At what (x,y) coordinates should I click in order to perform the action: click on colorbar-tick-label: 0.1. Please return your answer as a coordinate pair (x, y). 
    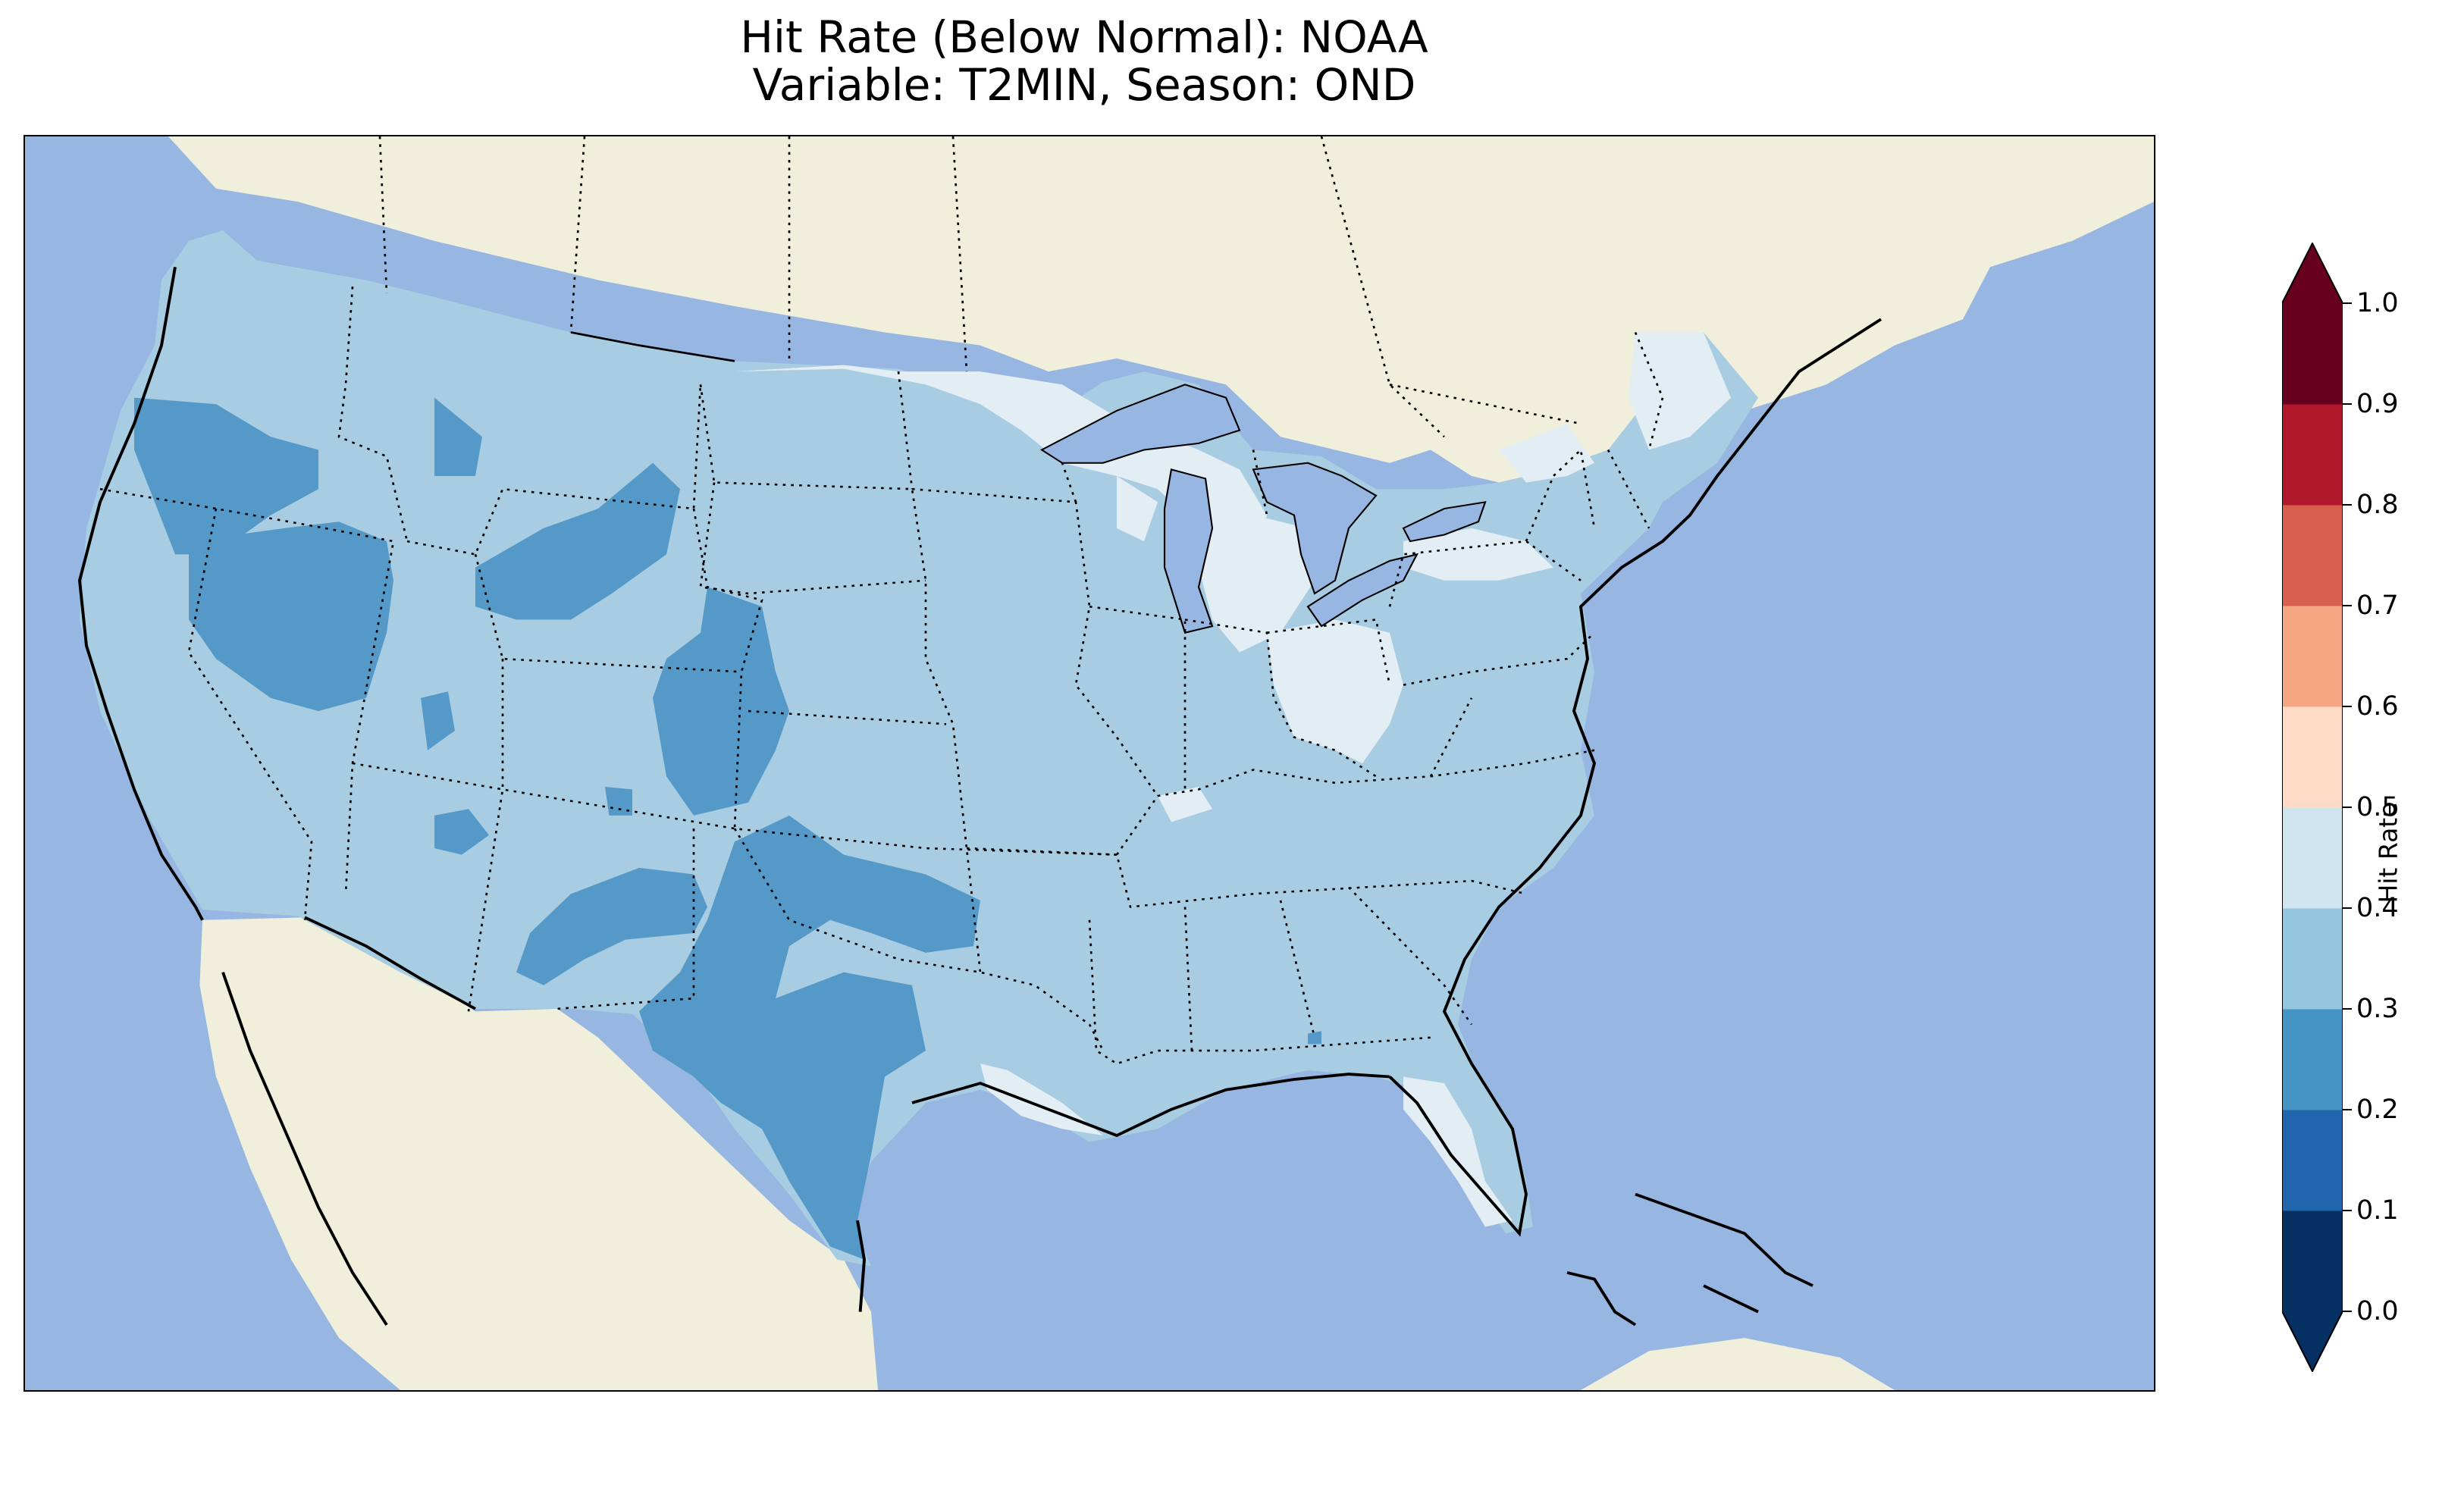
    Looking at the image, I should click on (2377, 1210).